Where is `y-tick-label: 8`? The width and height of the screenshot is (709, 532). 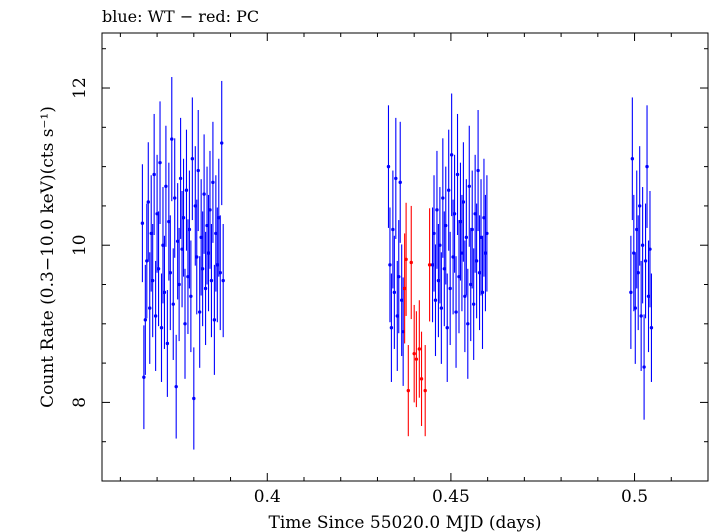 y-tick-label: 8 is located at coordinates (80, 402).